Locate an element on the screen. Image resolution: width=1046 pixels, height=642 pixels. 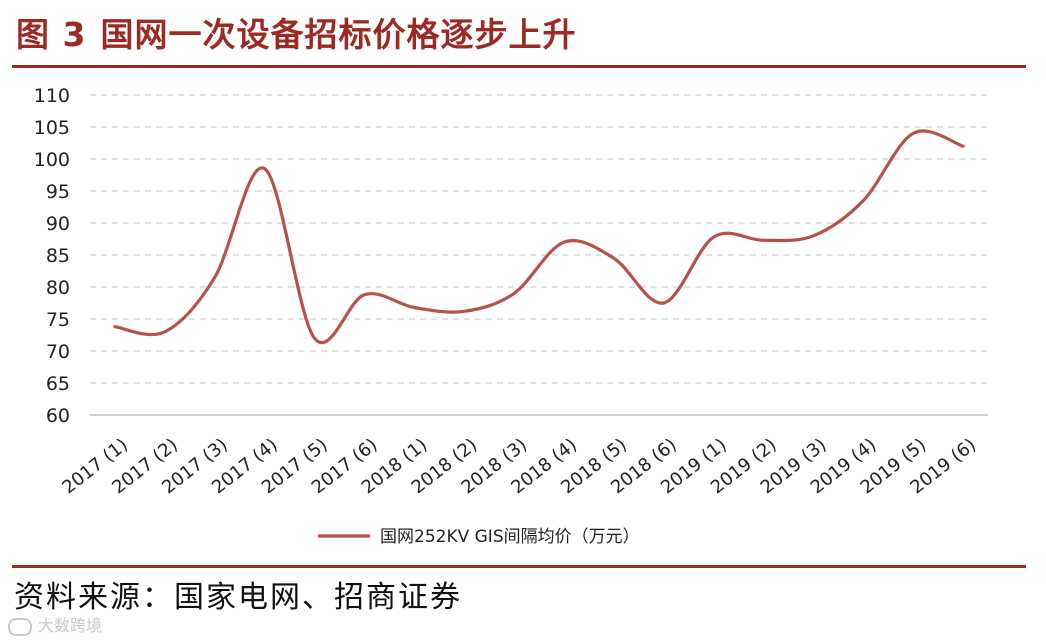
y-tick-label: 105 is located at coordinates (52, 128).